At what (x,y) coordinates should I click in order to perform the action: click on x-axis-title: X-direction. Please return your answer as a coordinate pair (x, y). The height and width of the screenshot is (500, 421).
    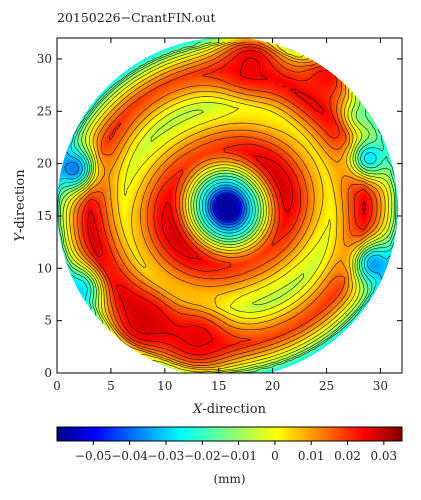
    Looking at the image, I should click on (229, 409).